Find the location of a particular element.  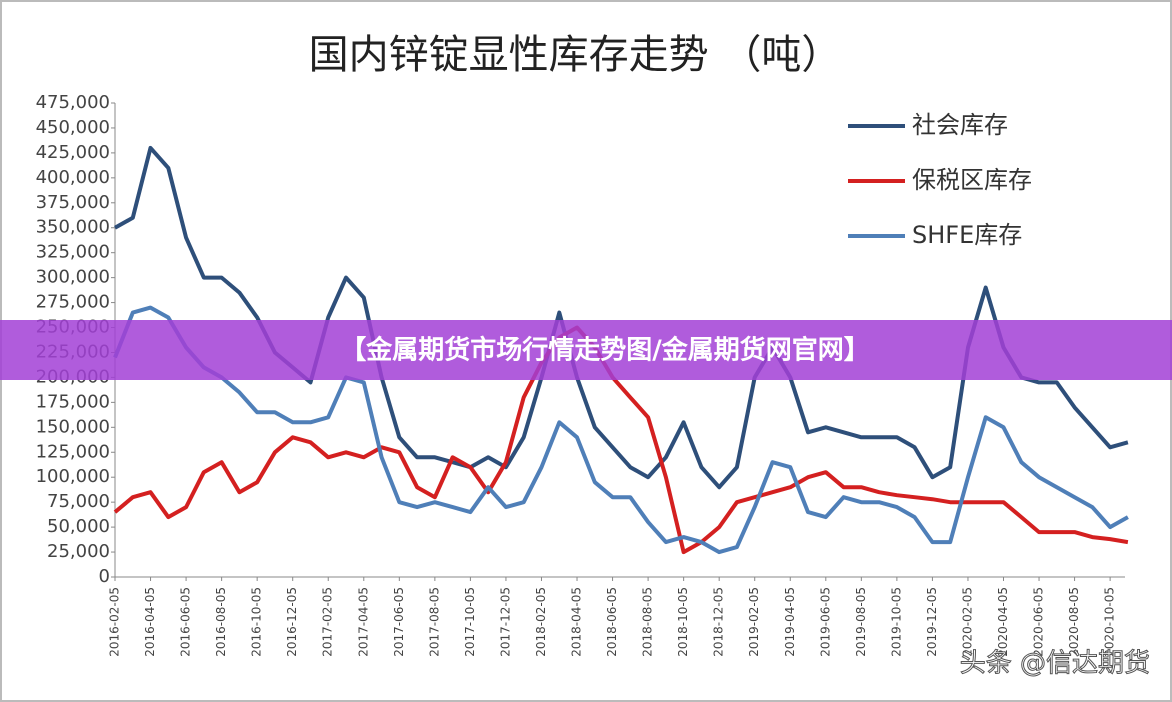

x-tick-label: 2017-02-05 is located at coordinates (328, 622).